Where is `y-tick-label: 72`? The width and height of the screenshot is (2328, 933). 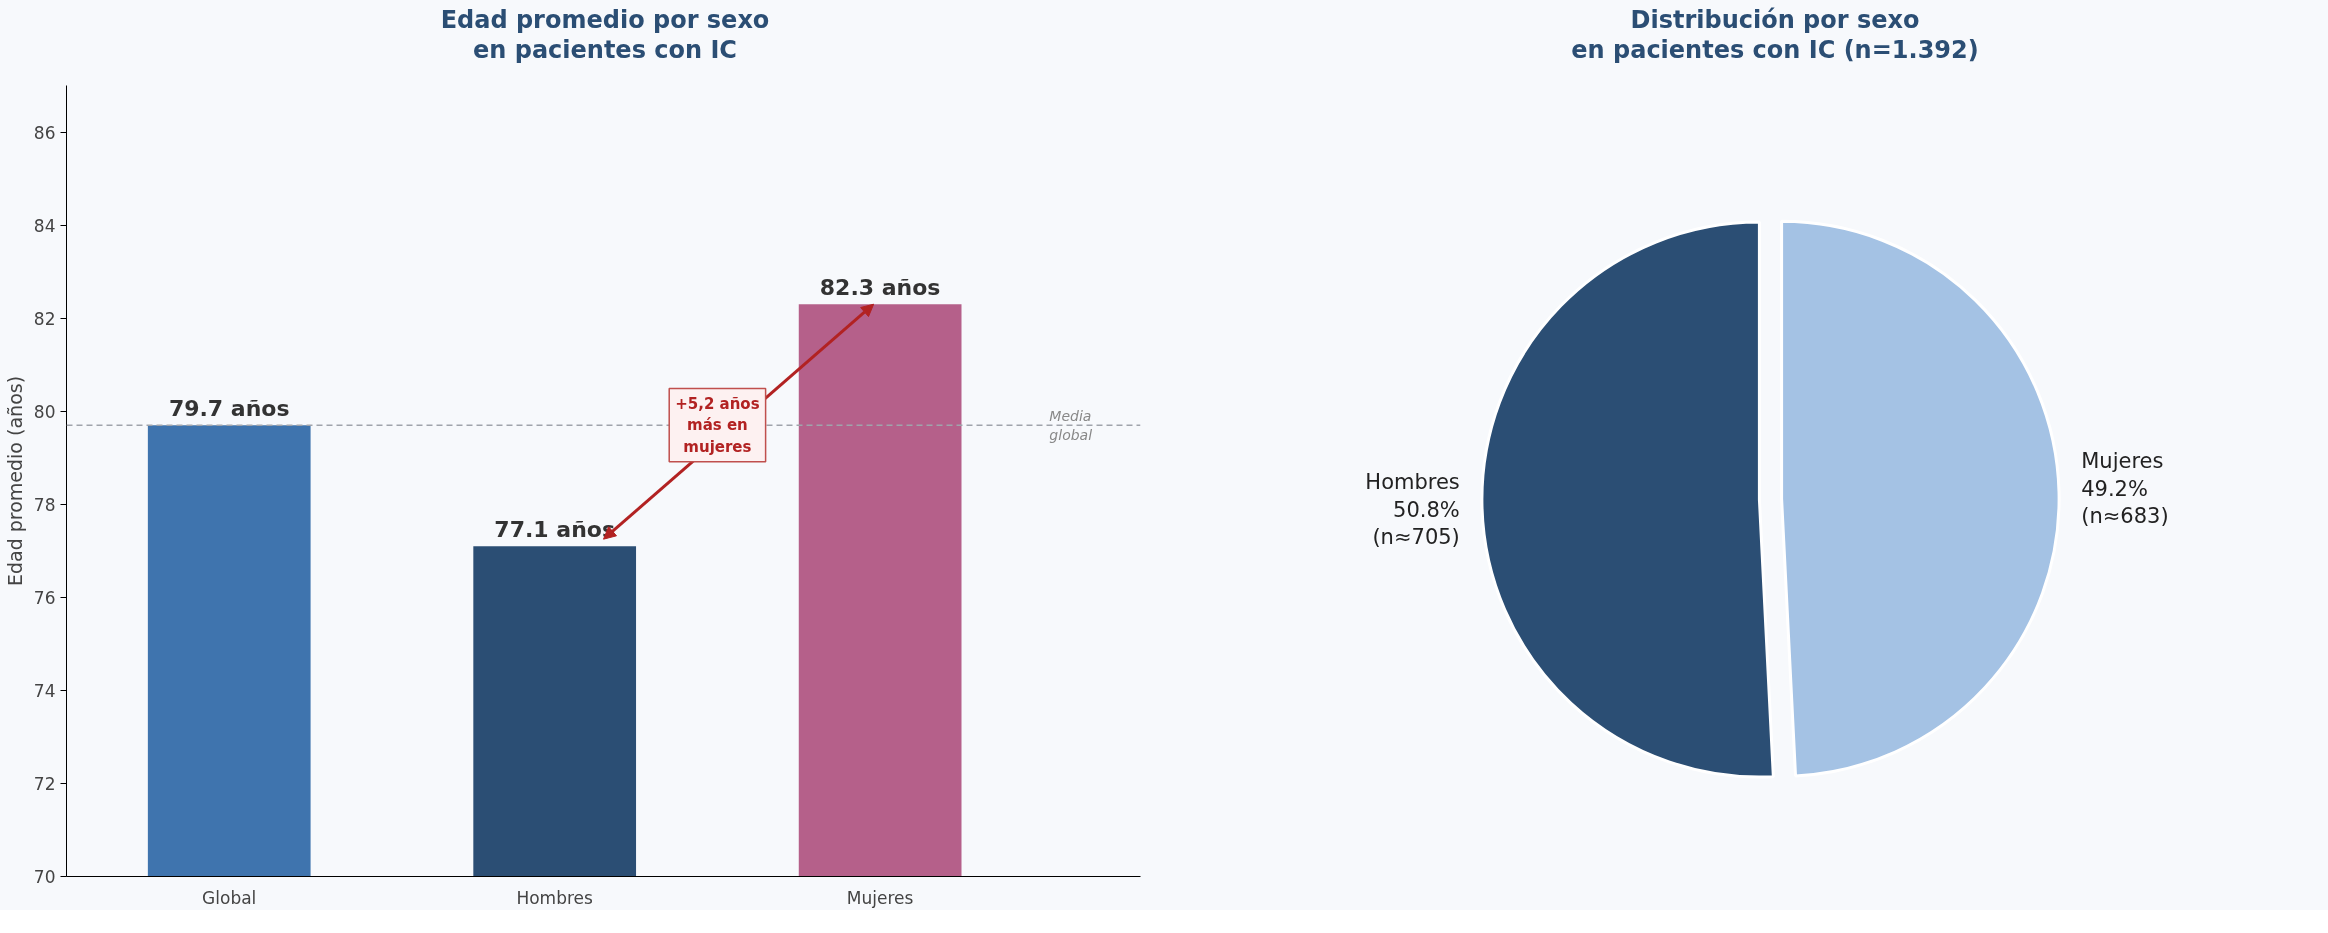 y-tick-label: 72 is located at coordinates (44, 783).